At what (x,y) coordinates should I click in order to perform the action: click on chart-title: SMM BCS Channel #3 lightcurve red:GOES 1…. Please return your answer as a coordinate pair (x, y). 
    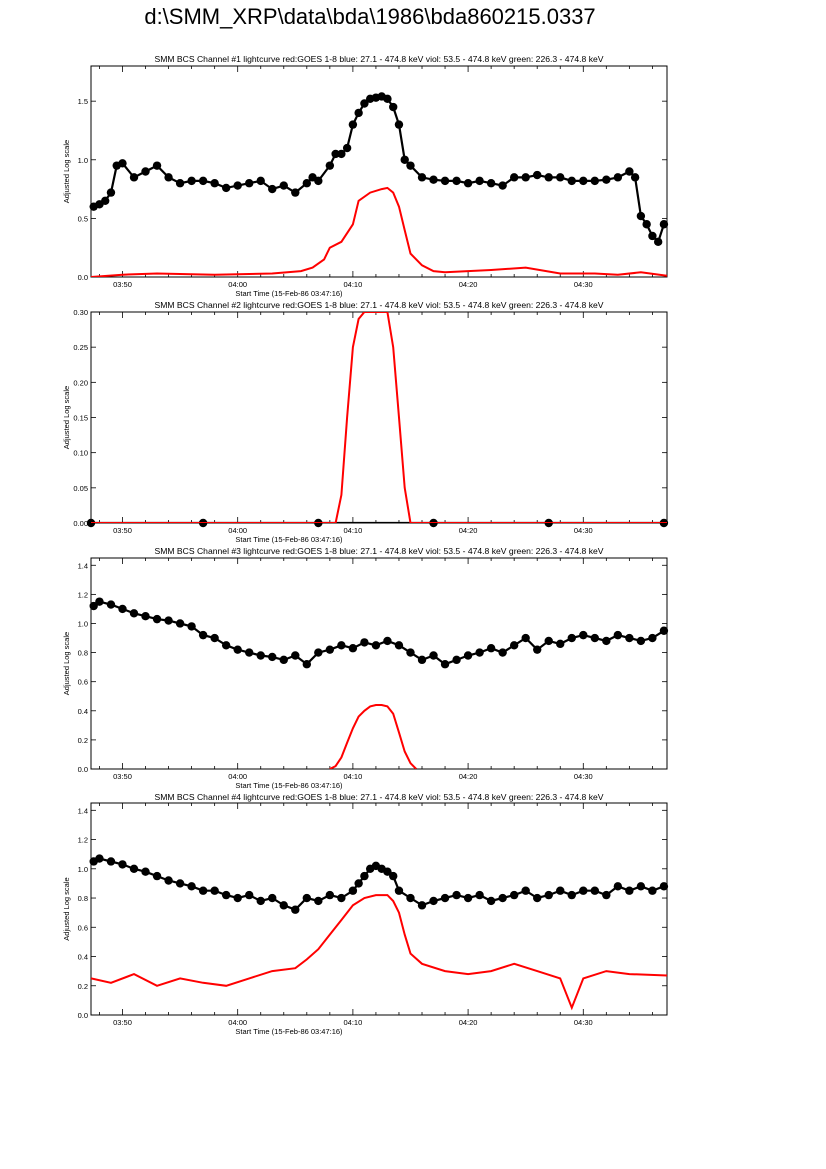
    Looking at the image, I should click on (378, 551).